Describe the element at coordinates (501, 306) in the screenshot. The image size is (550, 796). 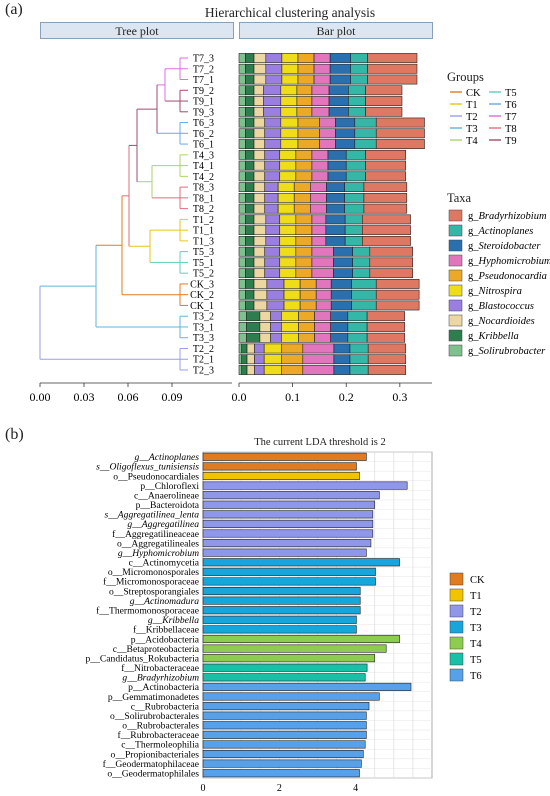
I see `taxa-legend-label: g_Blastococcus` at that location.